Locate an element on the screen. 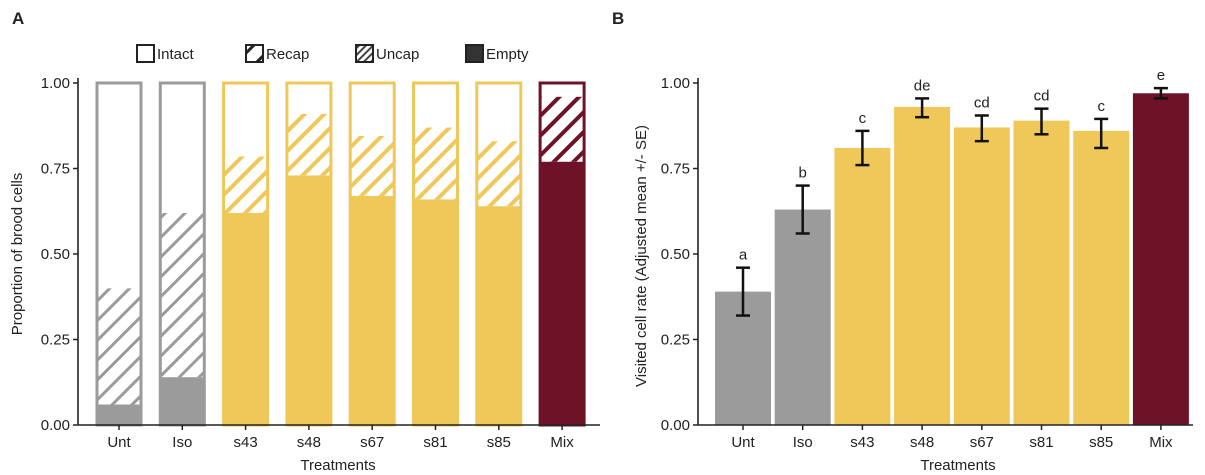  bar-segment-intact-Iso is located at coordinates (182, 148).